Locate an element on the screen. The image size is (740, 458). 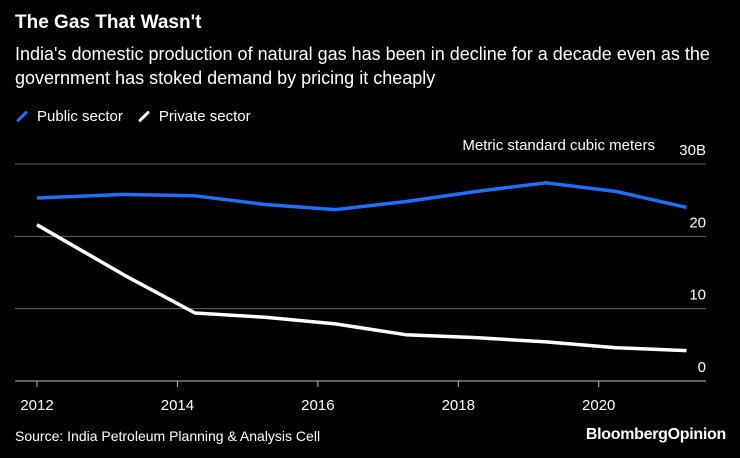
y-tick-label-0: 0 is located at coordinates (702, 367).